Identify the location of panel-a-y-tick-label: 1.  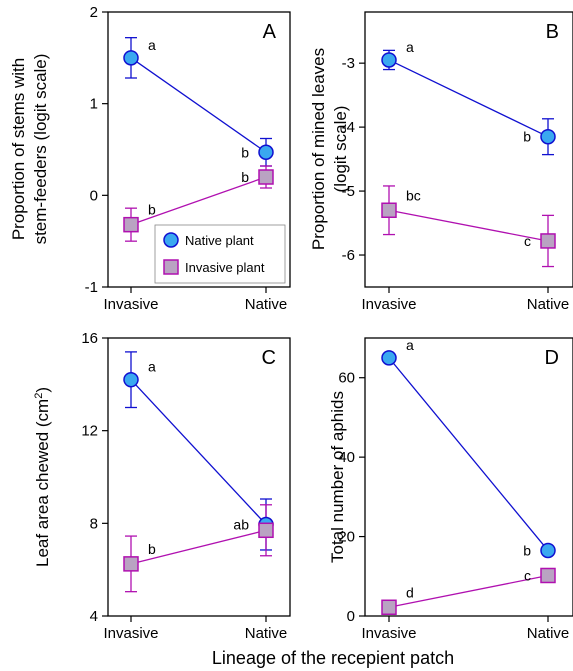
(94, 104).